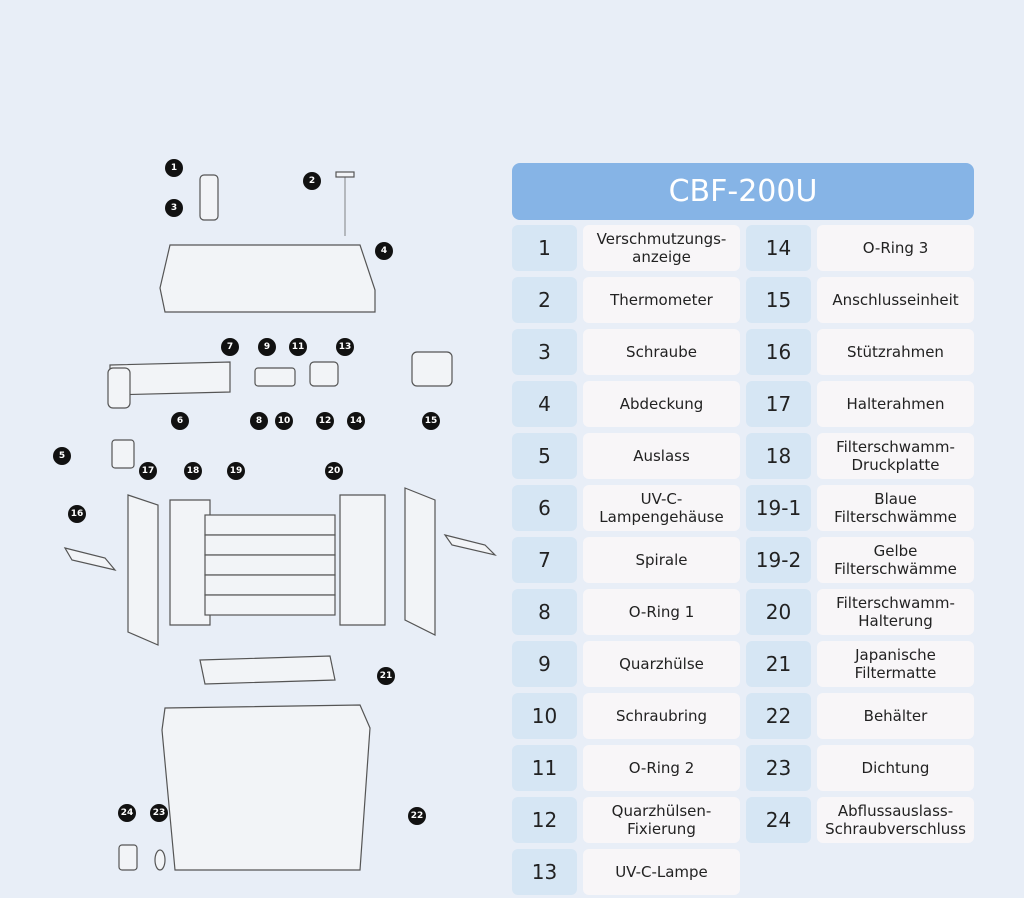 Image resolution: width=1024 pixels, height=898 pixels. I want to click on thermometer-head, so click(345, 174).